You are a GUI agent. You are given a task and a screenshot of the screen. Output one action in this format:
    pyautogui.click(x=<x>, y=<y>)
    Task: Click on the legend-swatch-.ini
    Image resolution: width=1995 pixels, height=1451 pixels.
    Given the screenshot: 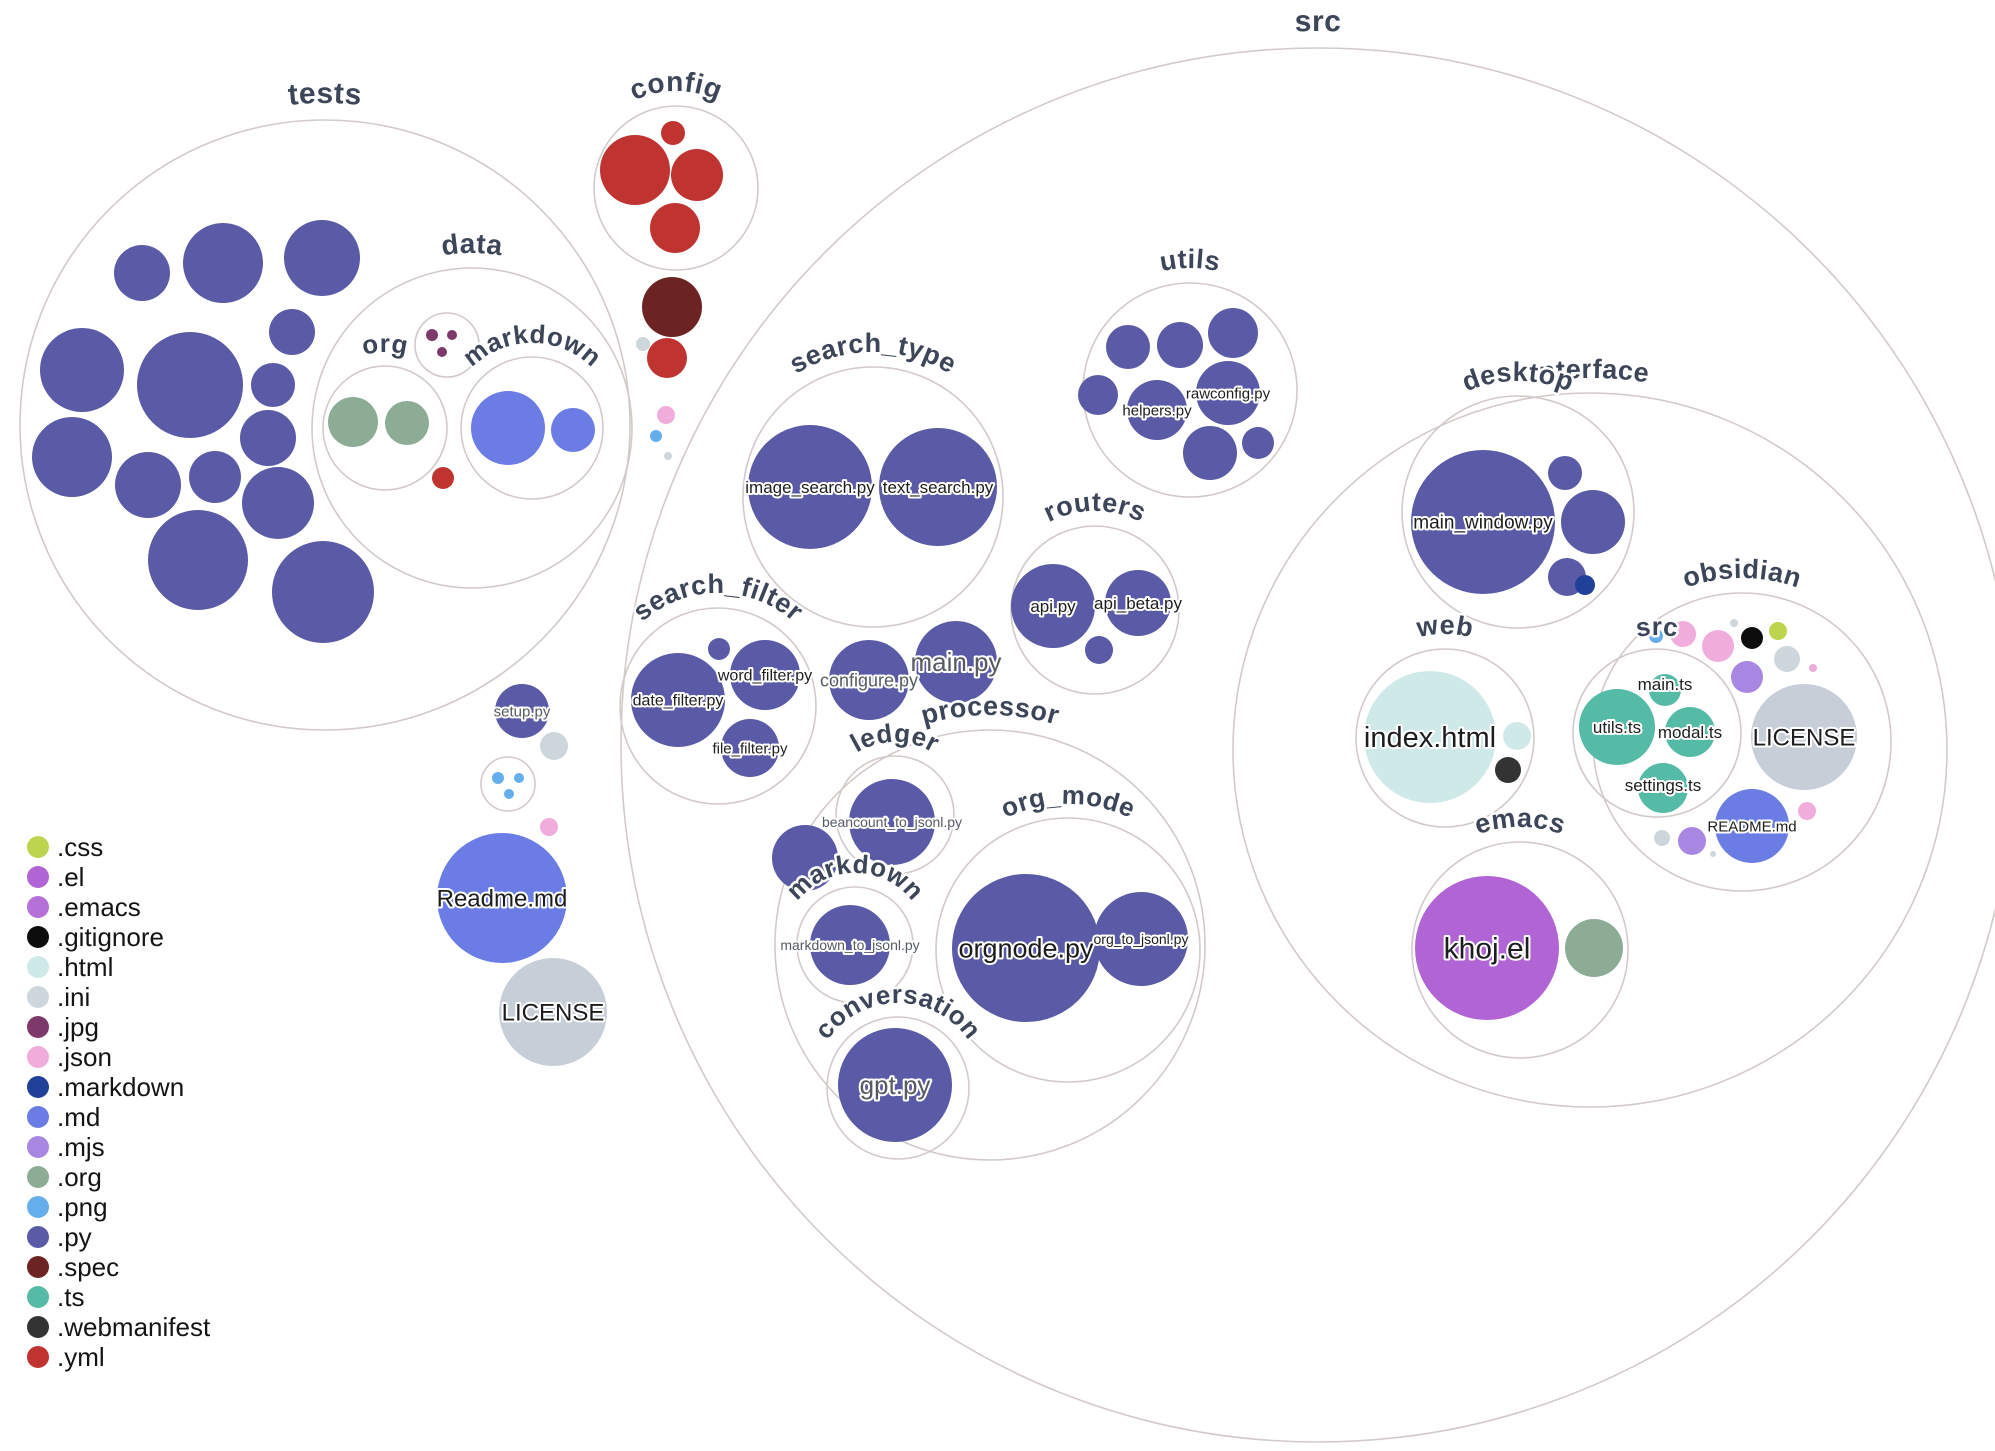 What is the action you would take?
    pyautogui.click(x=38, y=997)
    